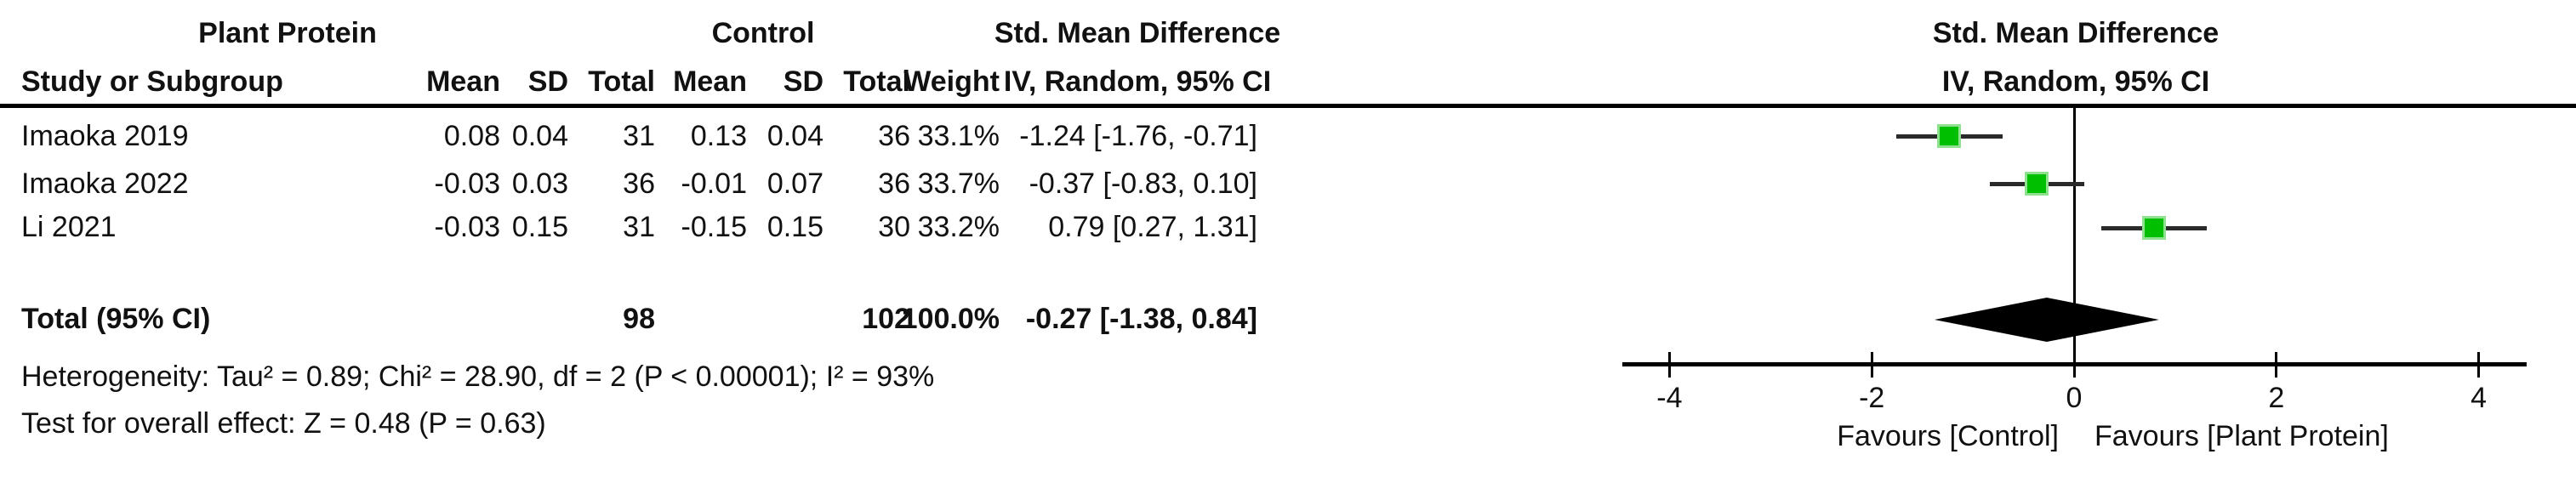 Image resolution: width=2576 pixels, height=477 pixels. Describe the element at coordinates (639, 184) in the screenshot. I see `total-plant: 36` at that location.